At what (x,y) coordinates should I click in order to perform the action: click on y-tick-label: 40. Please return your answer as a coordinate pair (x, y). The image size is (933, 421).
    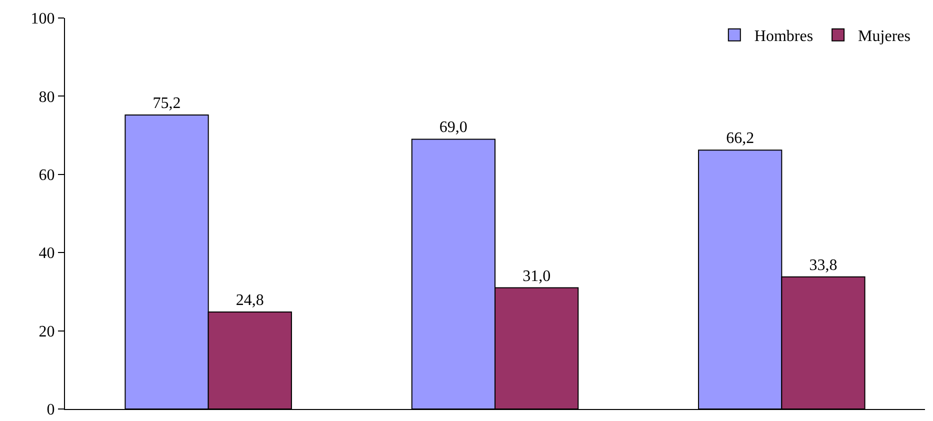
    Looking at the image, I should click on (46, 253).